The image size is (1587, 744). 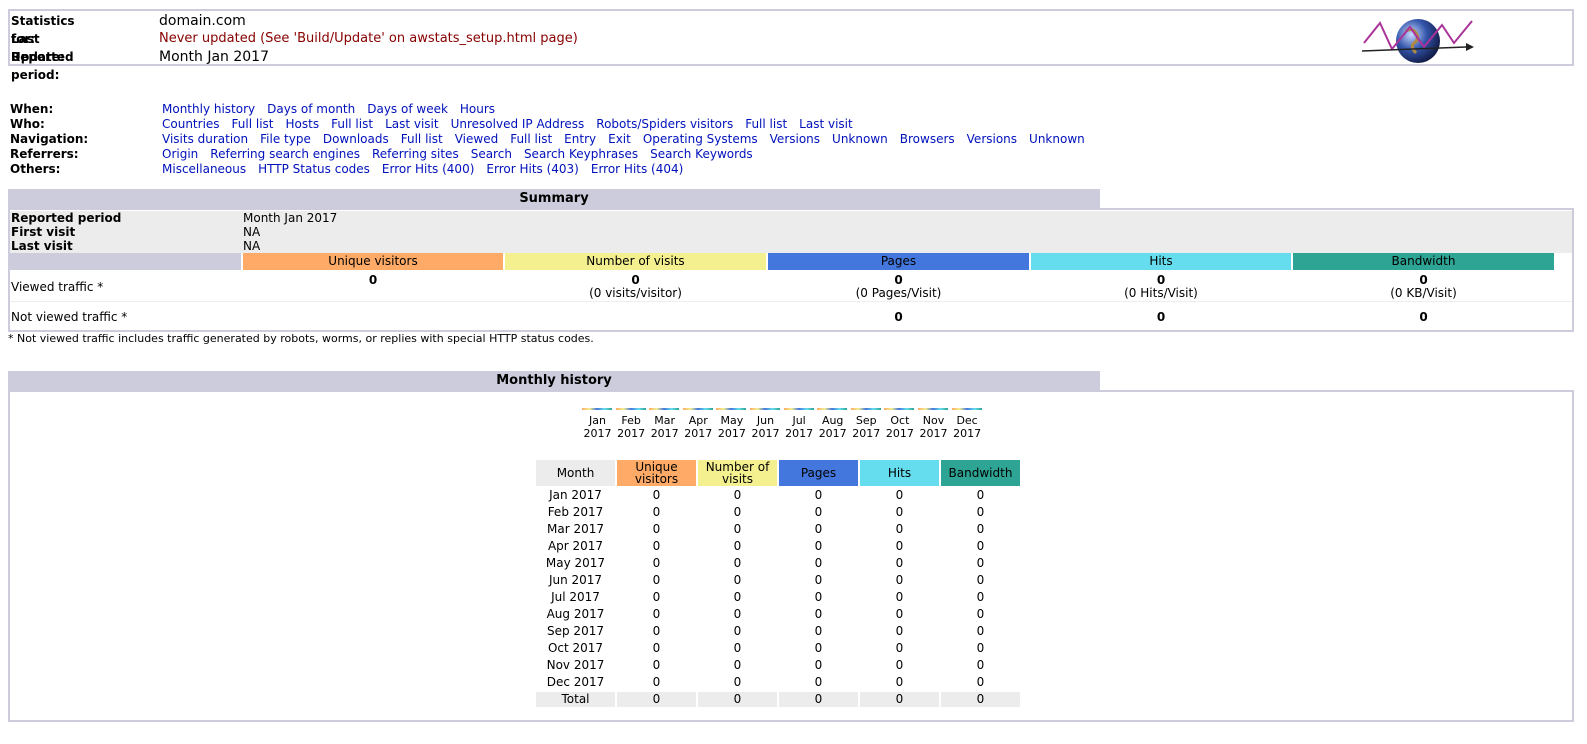 I want to click on nav-link-referrers-search: Search, so click(x=491, y=154).